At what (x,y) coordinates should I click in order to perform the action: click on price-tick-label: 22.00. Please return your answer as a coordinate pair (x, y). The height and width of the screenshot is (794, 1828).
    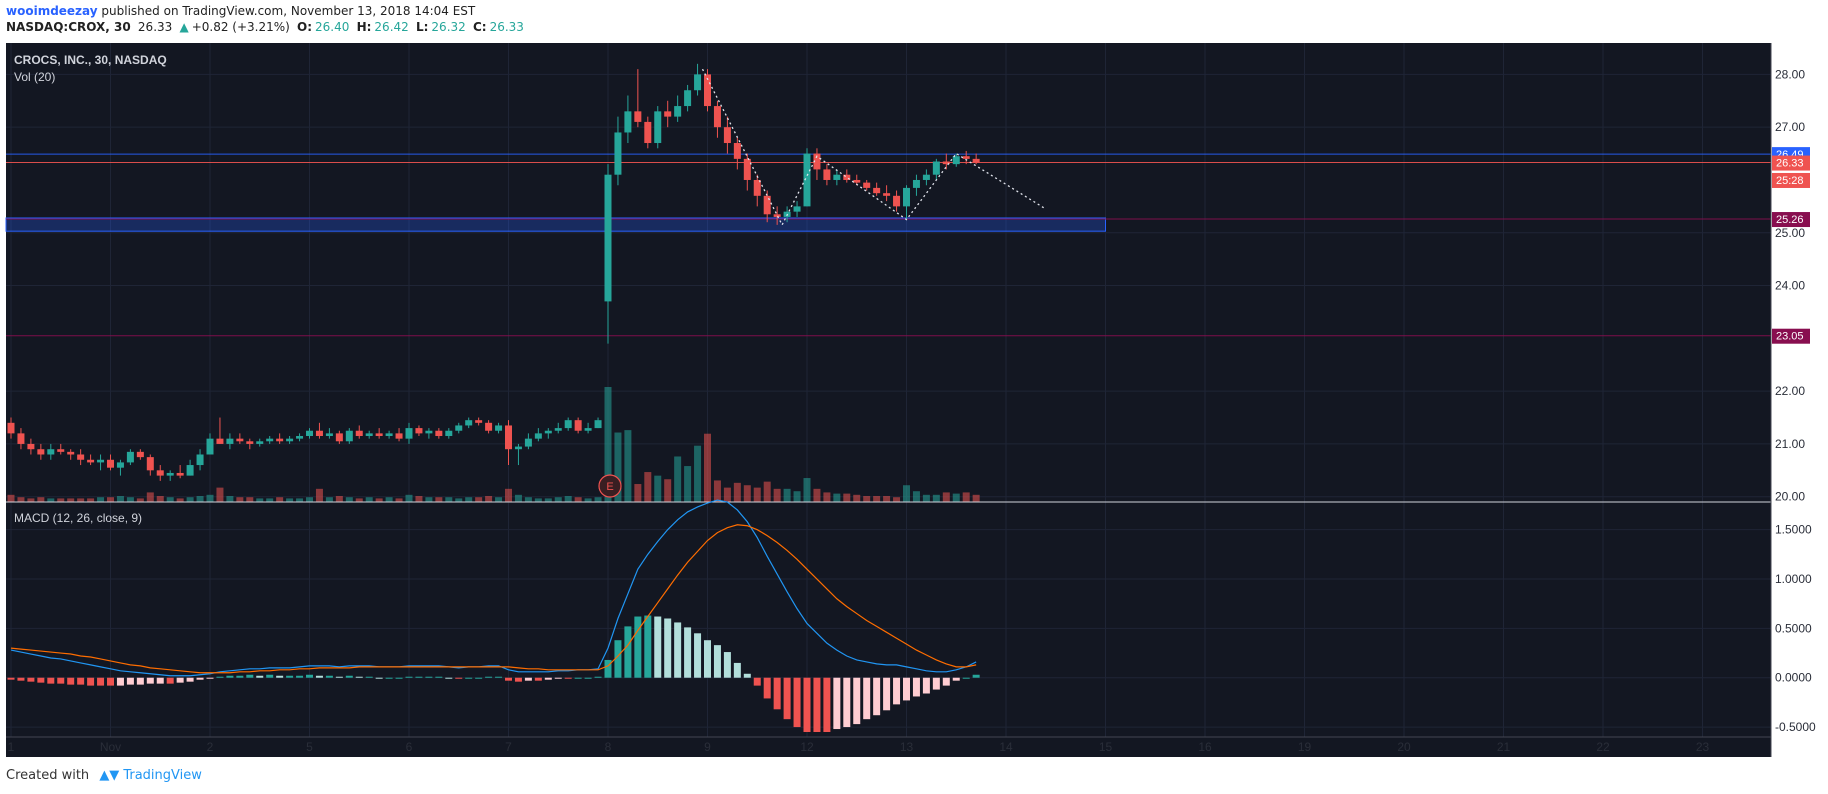
    Looking at the image, I should click on (1790, 391).